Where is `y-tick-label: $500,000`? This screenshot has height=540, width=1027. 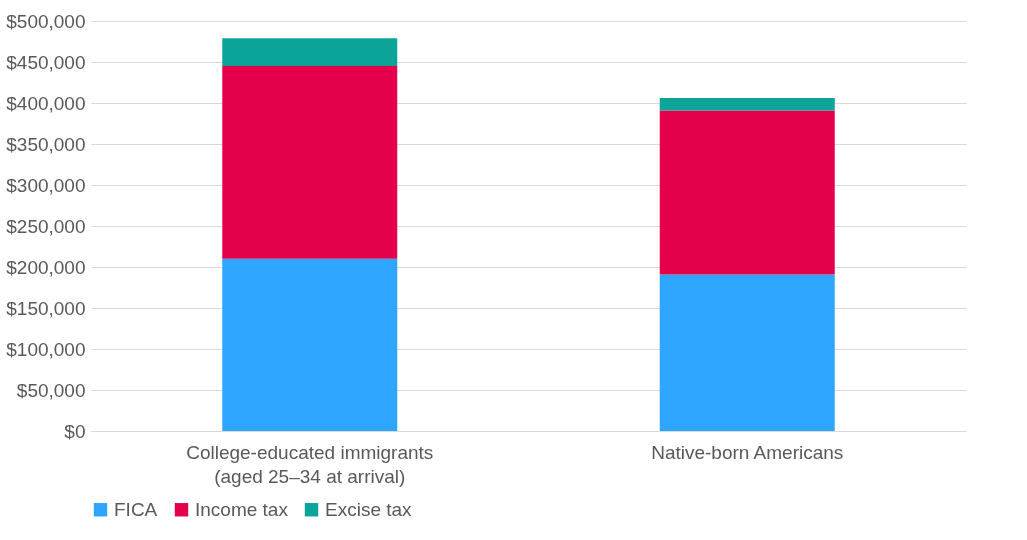 y-tick-label: $500,000 is located at coordinates (46, 21).